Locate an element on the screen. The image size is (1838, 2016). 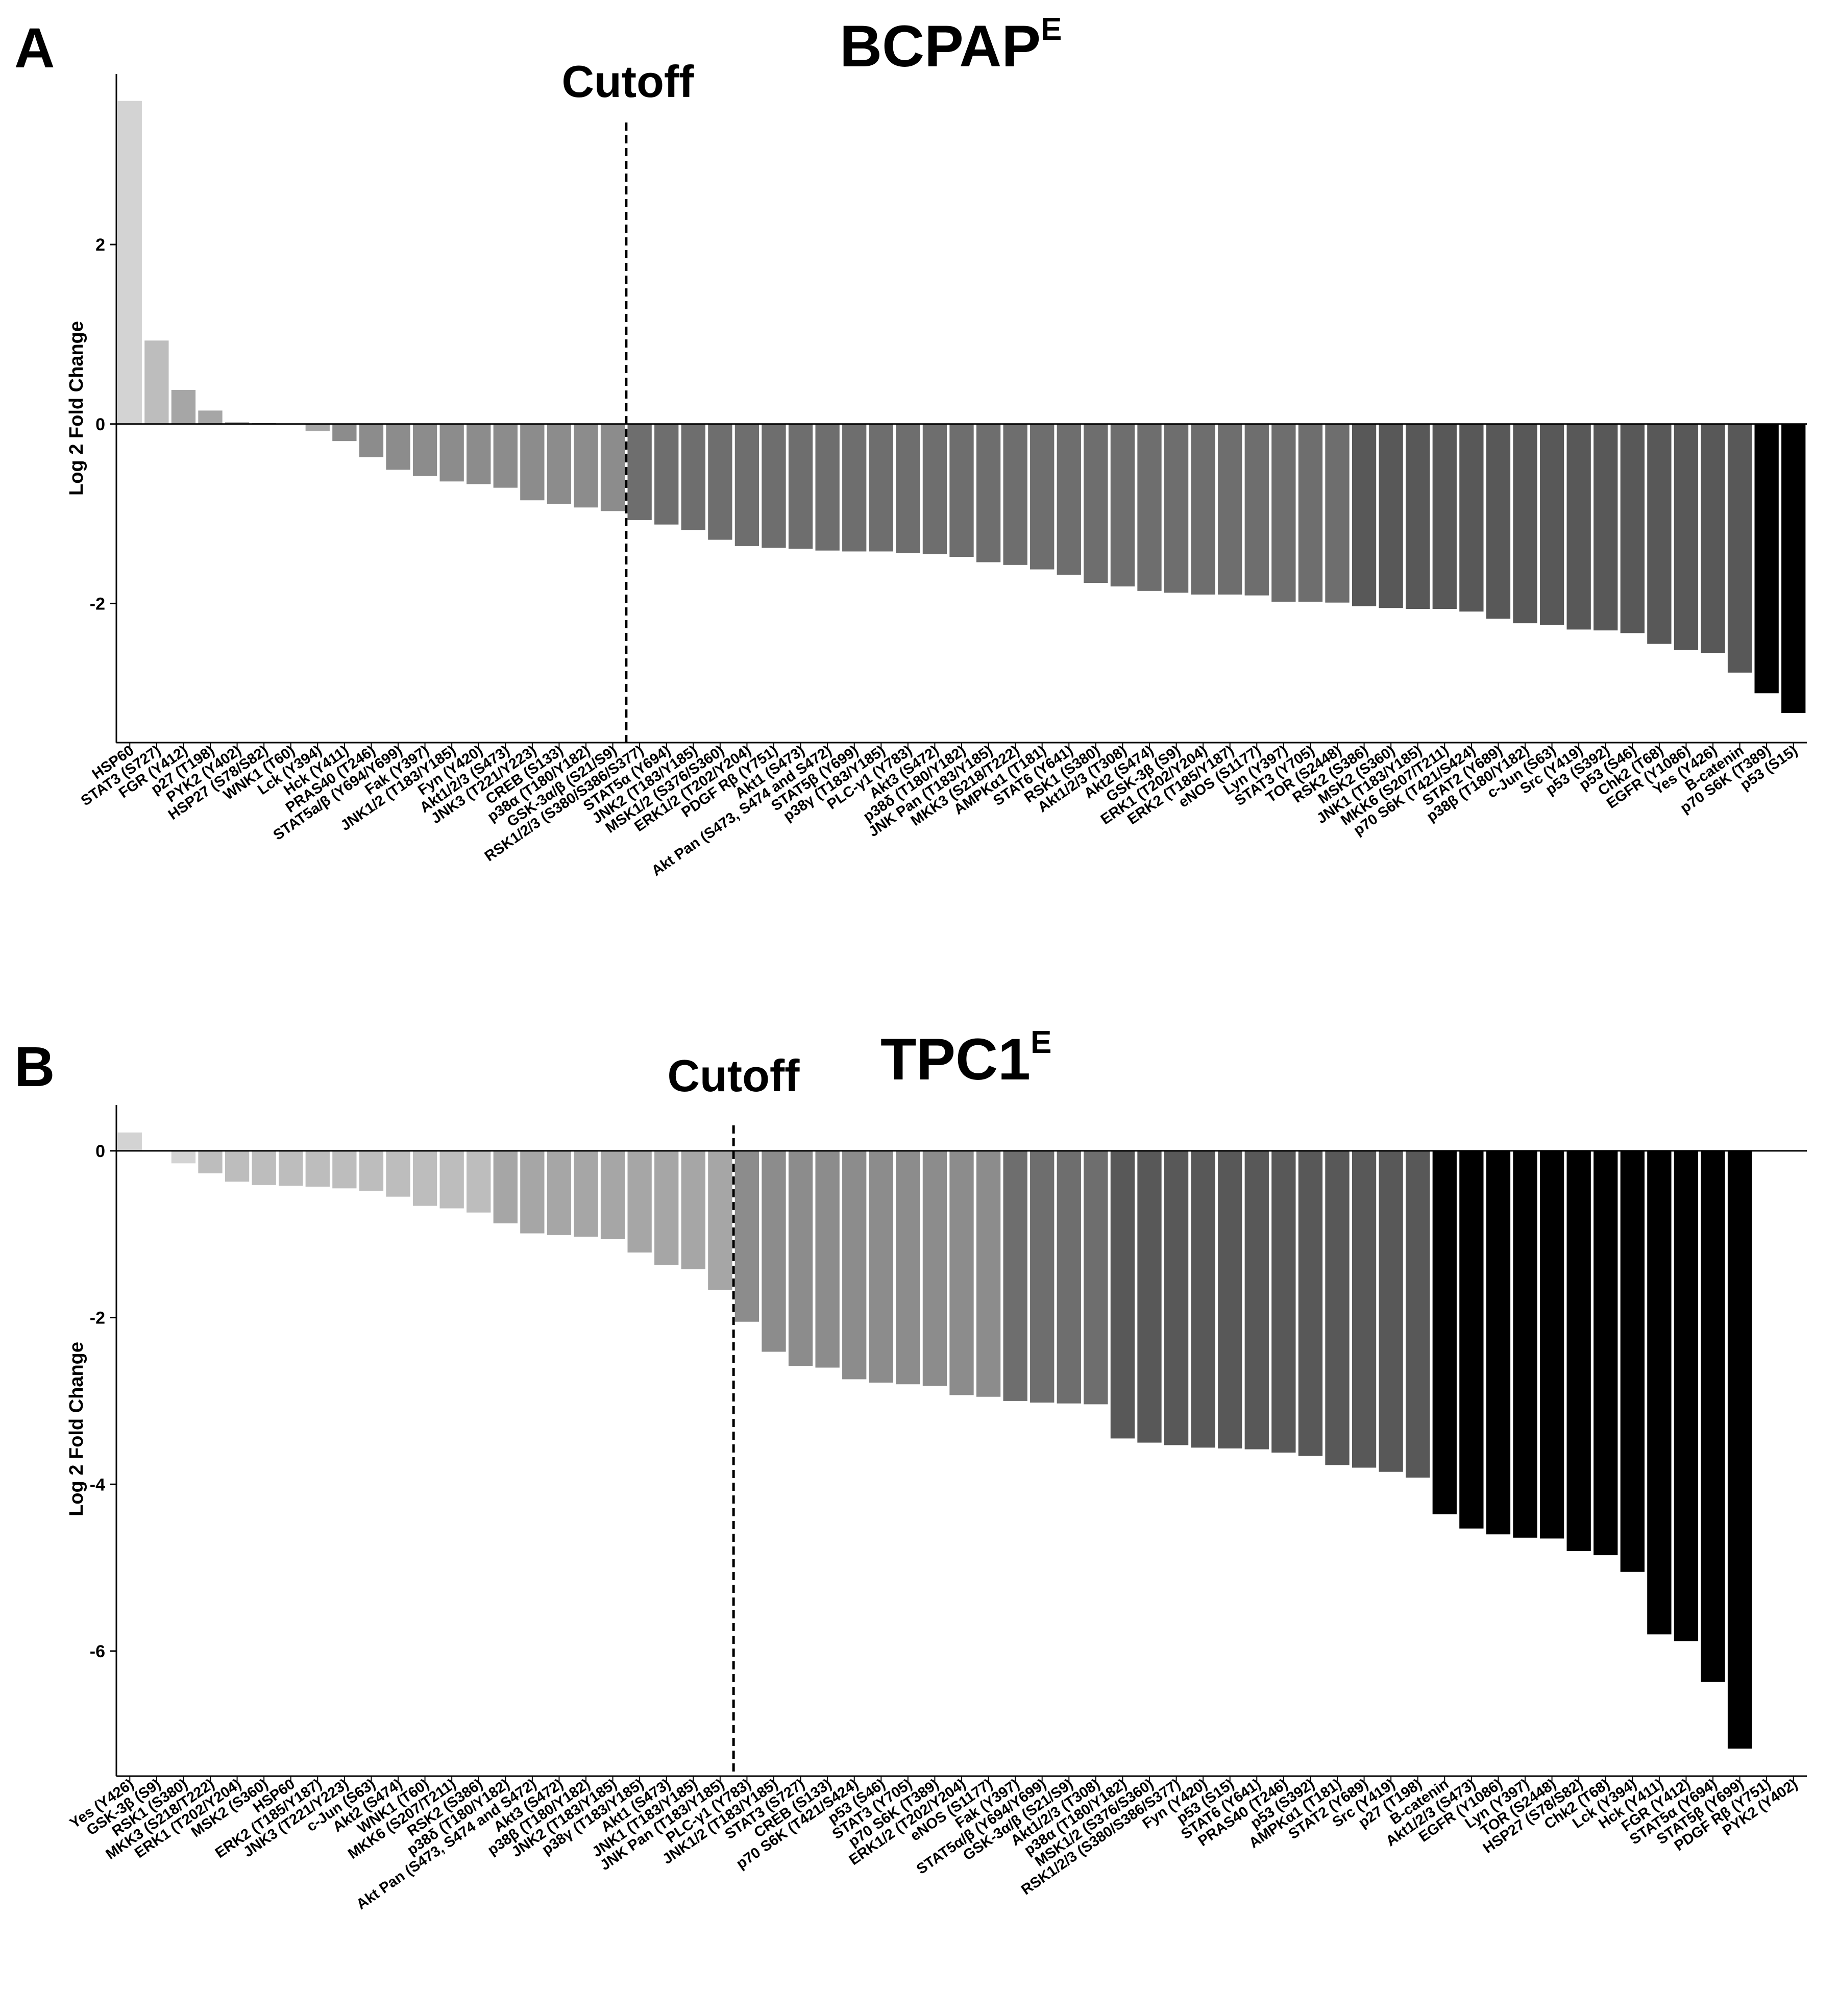
panel-a-letter: A is located at coordinates (34, 49).